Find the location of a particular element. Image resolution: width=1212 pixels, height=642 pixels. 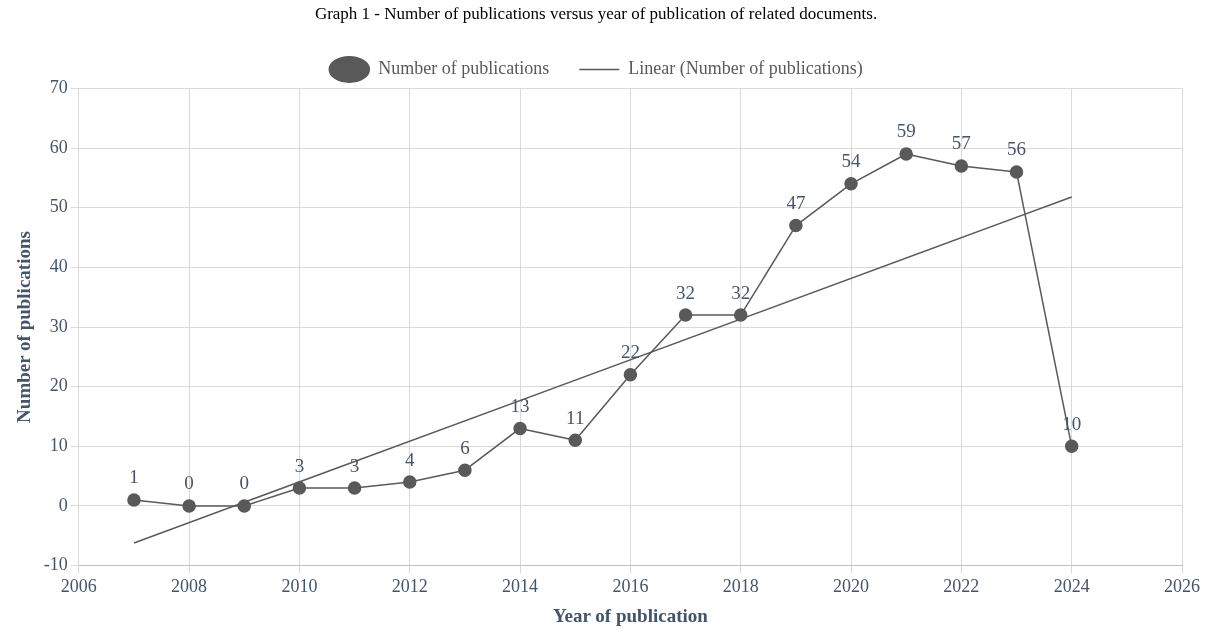

data-label: 56 is located at coordinates (1017, 149).